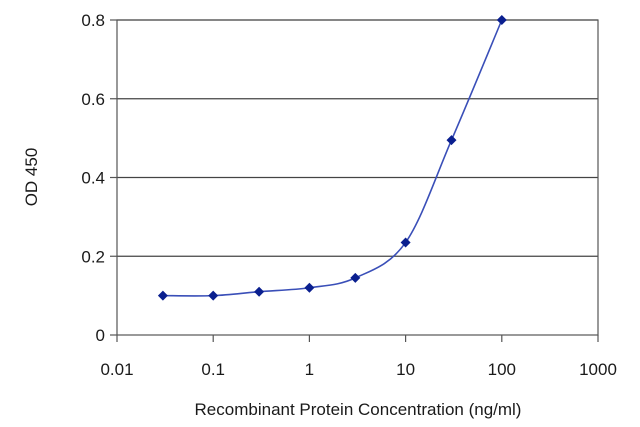 The width and height of the screenshot is (640, 427). What do you see at coordinates (598, 369) in the screenshot?
I see `x-tick-label: 1000` at bounding box center [598, 369].